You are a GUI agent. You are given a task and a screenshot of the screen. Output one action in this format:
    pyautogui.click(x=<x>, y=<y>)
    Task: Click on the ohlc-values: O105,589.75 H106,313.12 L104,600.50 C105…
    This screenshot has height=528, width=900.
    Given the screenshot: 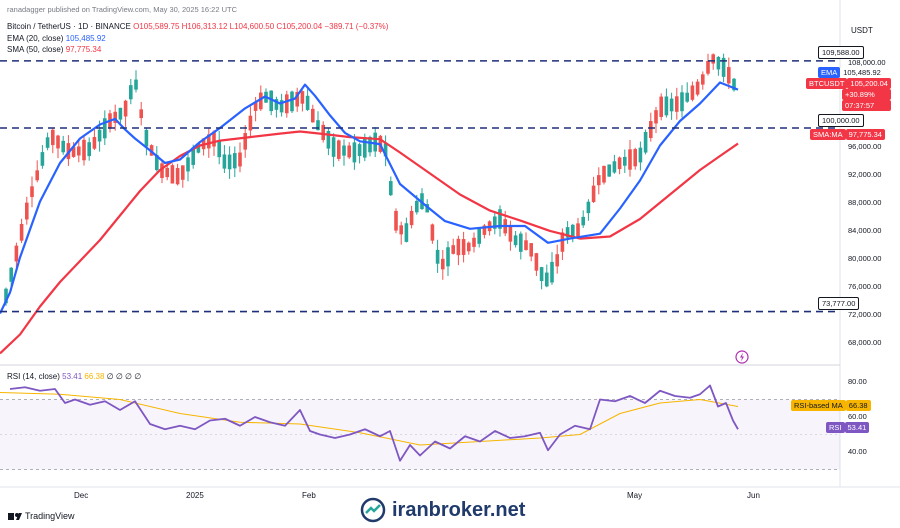 What is the action you would take?
    pyautogui.click(x=261, y=26)
    